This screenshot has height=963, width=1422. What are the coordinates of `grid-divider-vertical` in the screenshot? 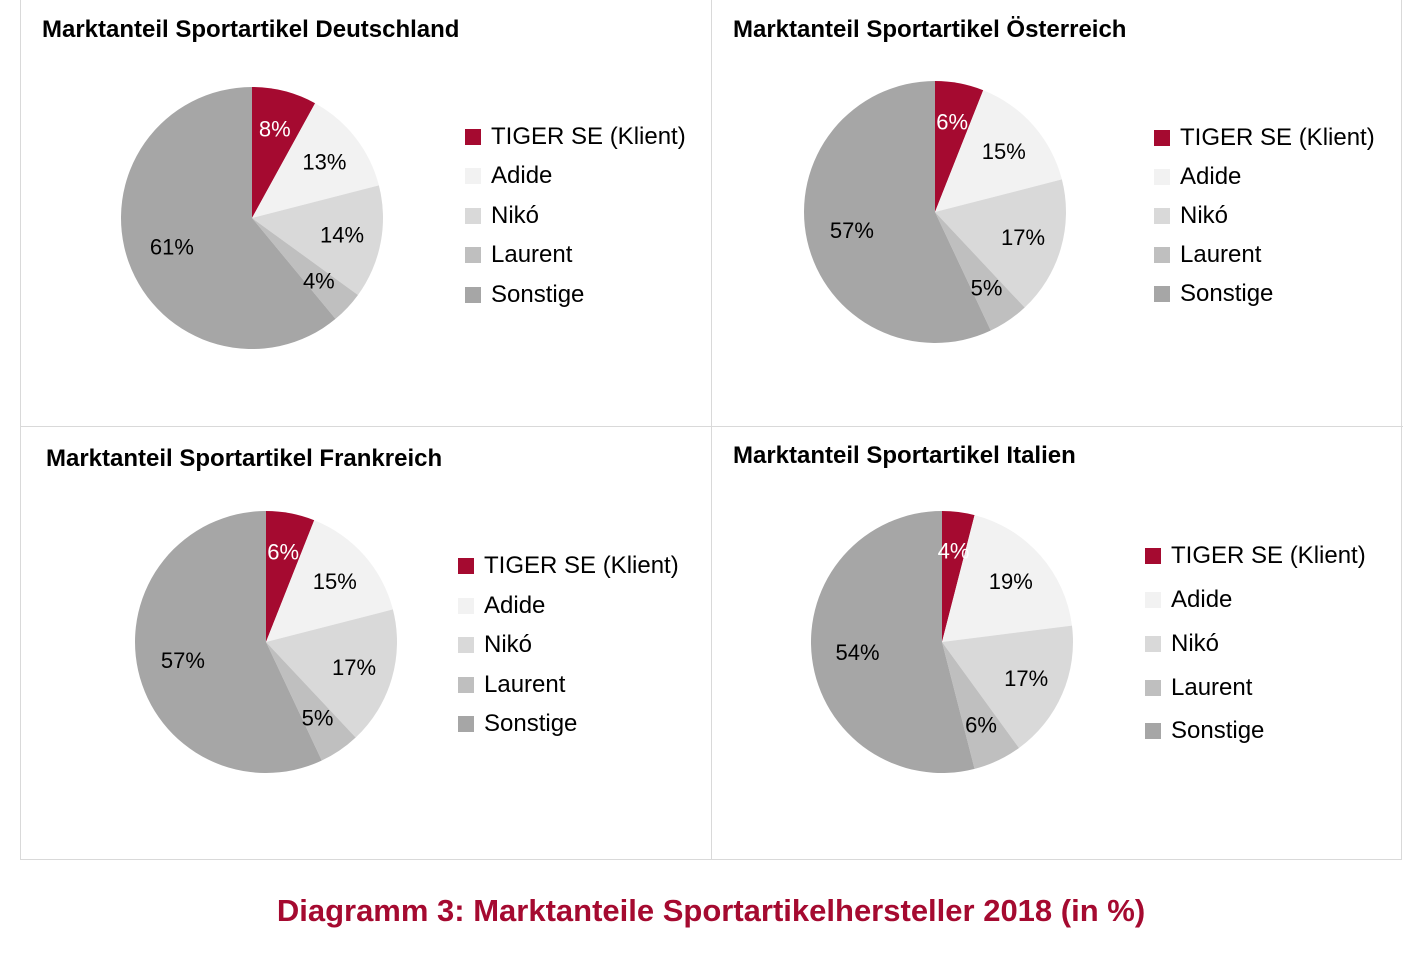 It's located at (711, 430).